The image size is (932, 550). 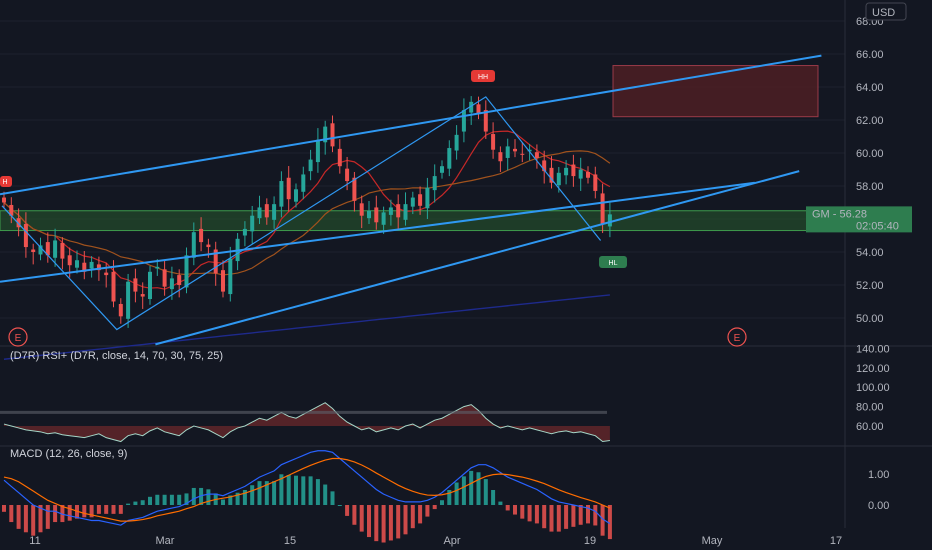 I want to click on signal-line, so click(x=307, y=489).